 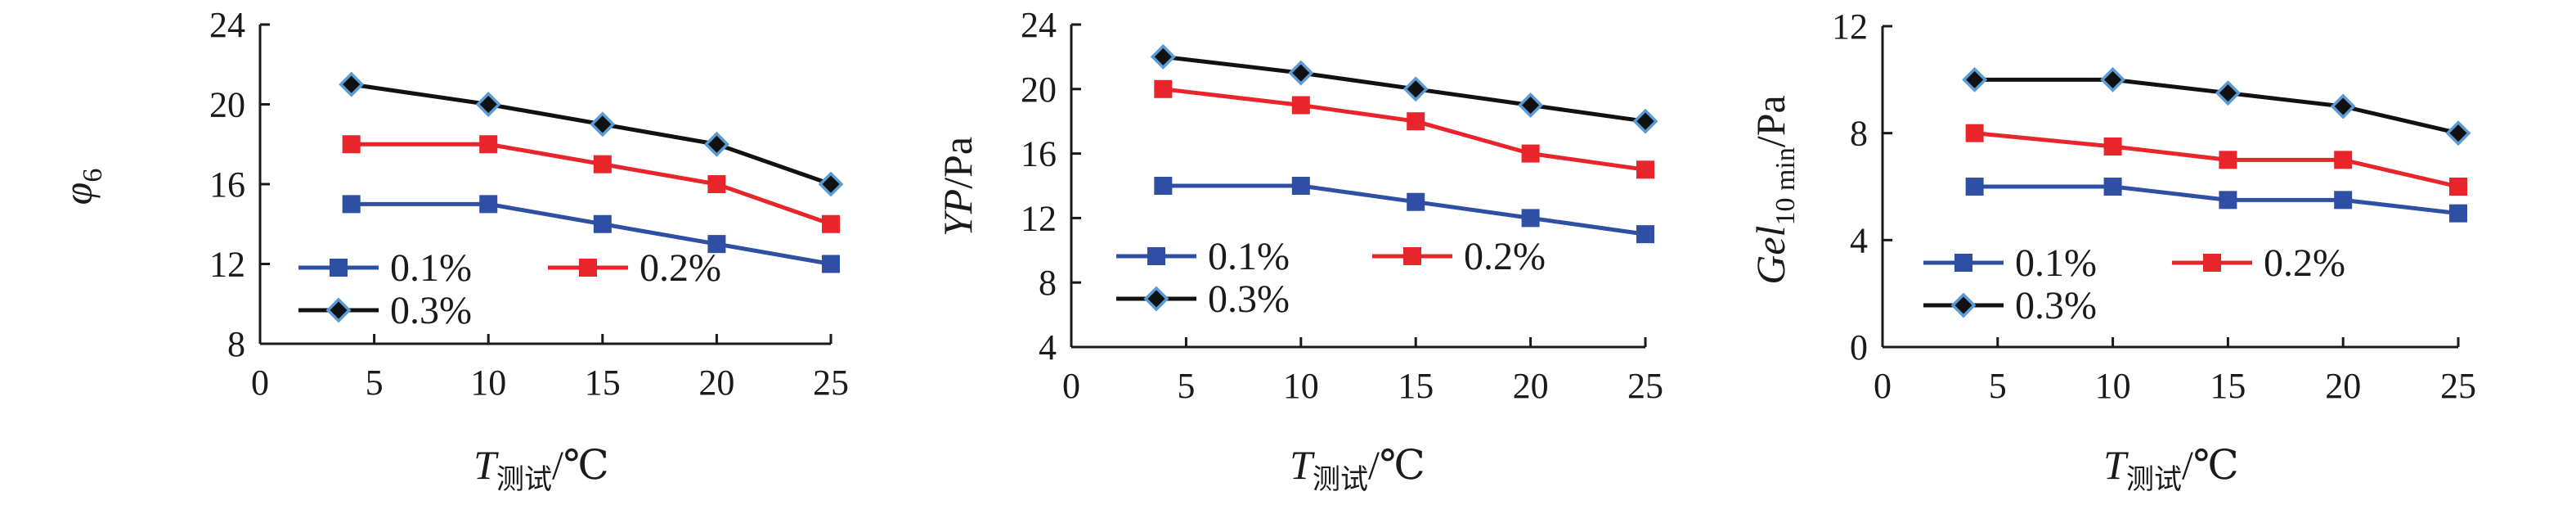 I want to click on legend-item: 0.2%, so click(x=1459, y=256).